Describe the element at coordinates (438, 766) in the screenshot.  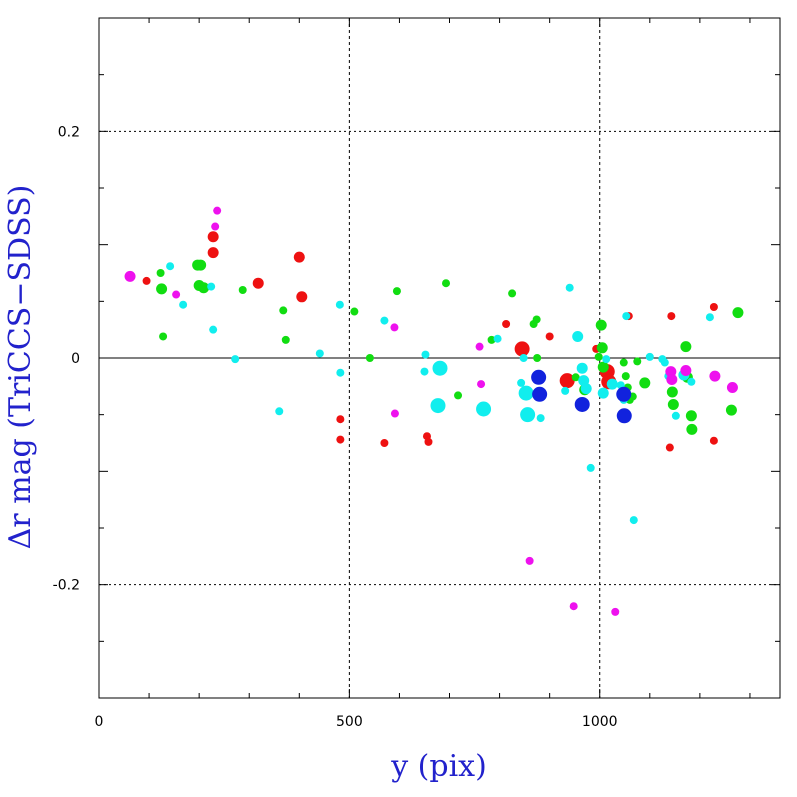
I see `x-axis-title: y (pix)` at that location.